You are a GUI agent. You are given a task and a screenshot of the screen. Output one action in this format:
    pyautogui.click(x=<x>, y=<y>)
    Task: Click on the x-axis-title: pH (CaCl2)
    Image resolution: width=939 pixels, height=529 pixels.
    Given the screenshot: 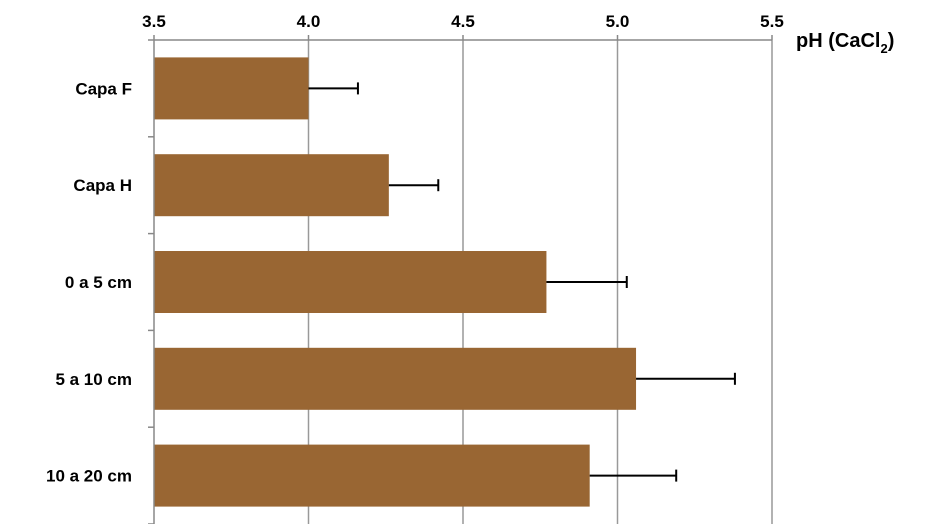 What is the action you would take?
    pyautogui.click(x=845, y=43)
    